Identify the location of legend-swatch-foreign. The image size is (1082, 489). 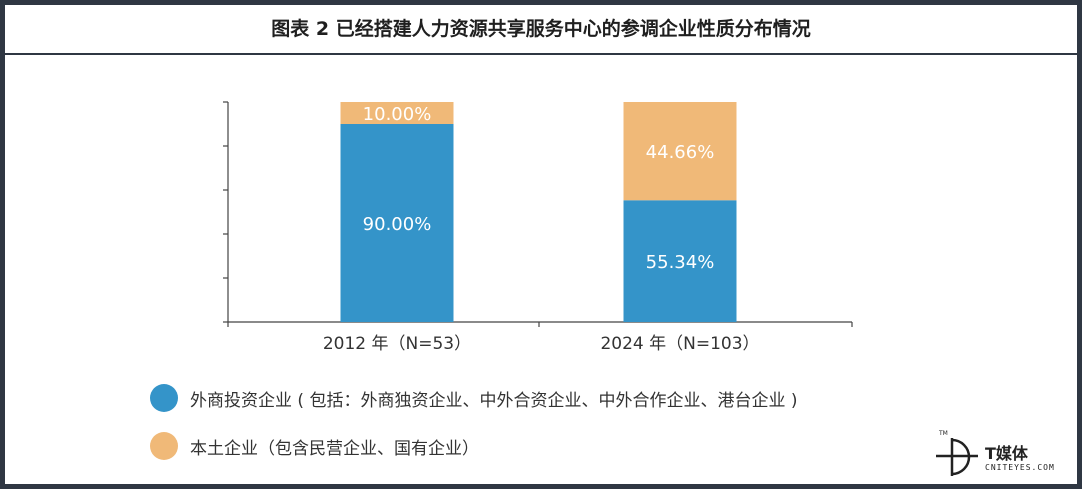
(164, 398).